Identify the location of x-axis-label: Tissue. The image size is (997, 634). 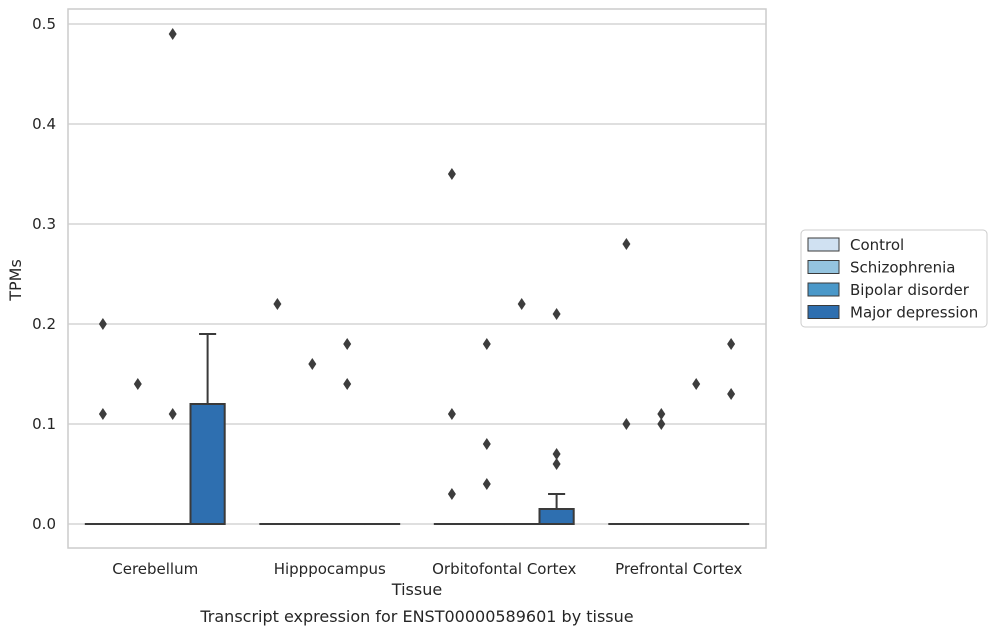
(416, 589).